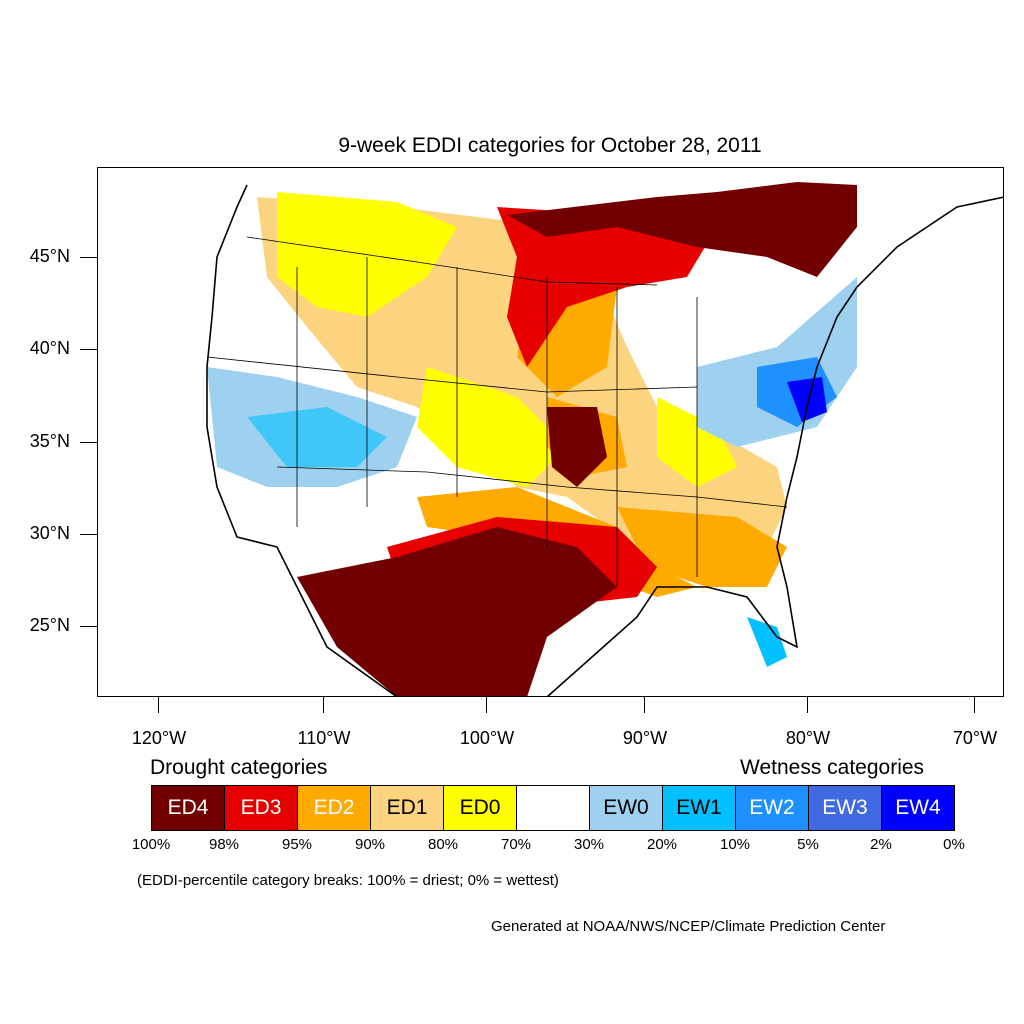  I want to click on legend-percentile: 10%, so click(735, 844).